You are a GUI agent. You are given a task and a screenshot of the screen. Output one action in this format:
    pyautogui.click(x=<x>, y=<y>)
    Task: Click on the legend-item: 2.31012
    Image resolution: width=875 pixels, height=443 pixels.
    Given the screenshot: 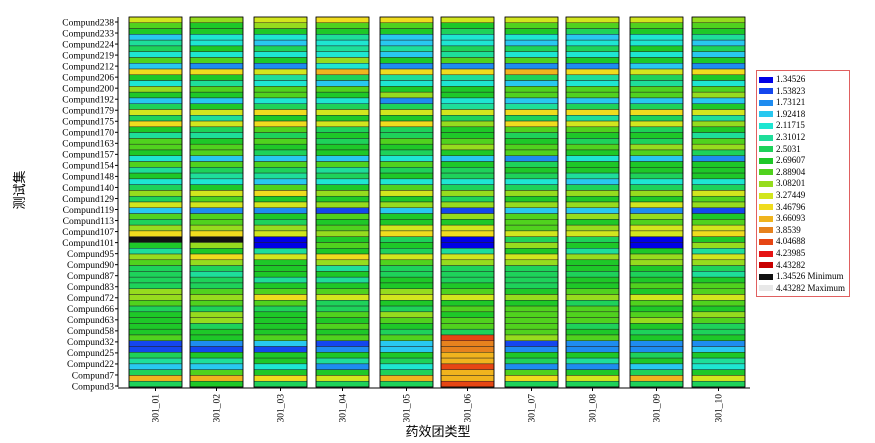 What is the action you would take?
    pyautogui.click(x=782, y=137)
    